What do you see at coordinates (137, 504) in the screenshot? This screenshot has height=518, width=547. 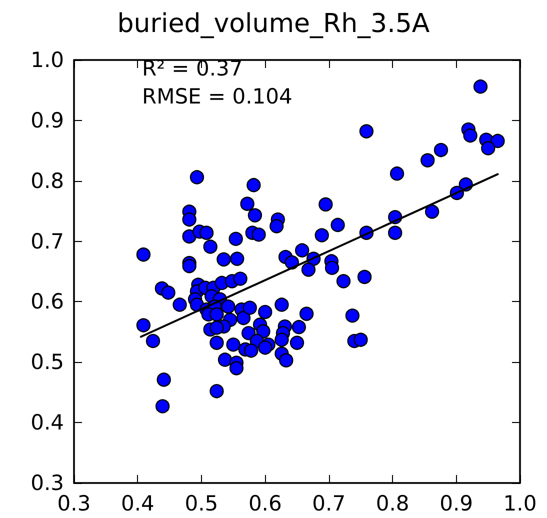 I see `x-tick-label: 0.4` at bounding box center [137, 504].